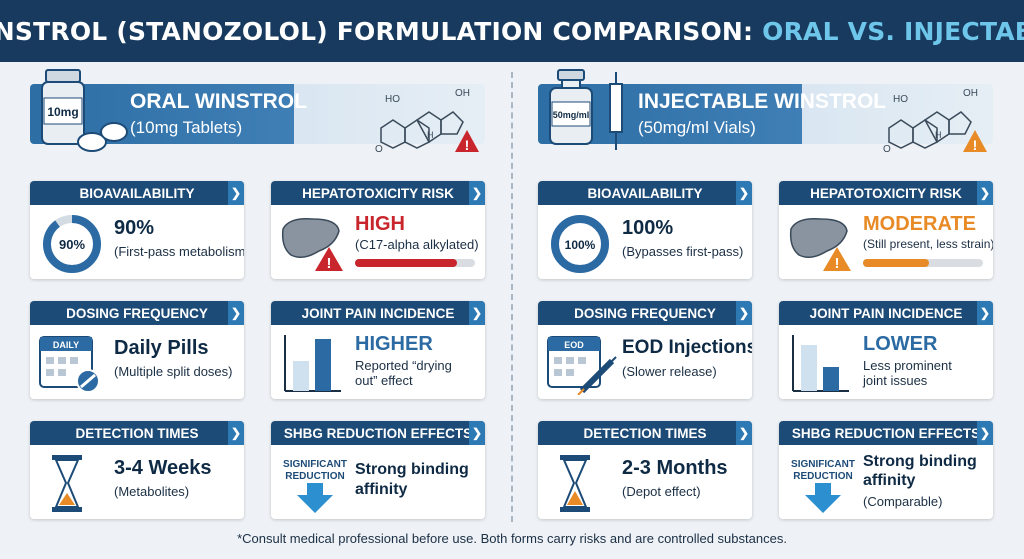 The width and height of the screenshot is (1024, 559). Describe the element at coordinates (163, 468) in the screenshot. I see `card-value: 3-4 Weeks` at that location.